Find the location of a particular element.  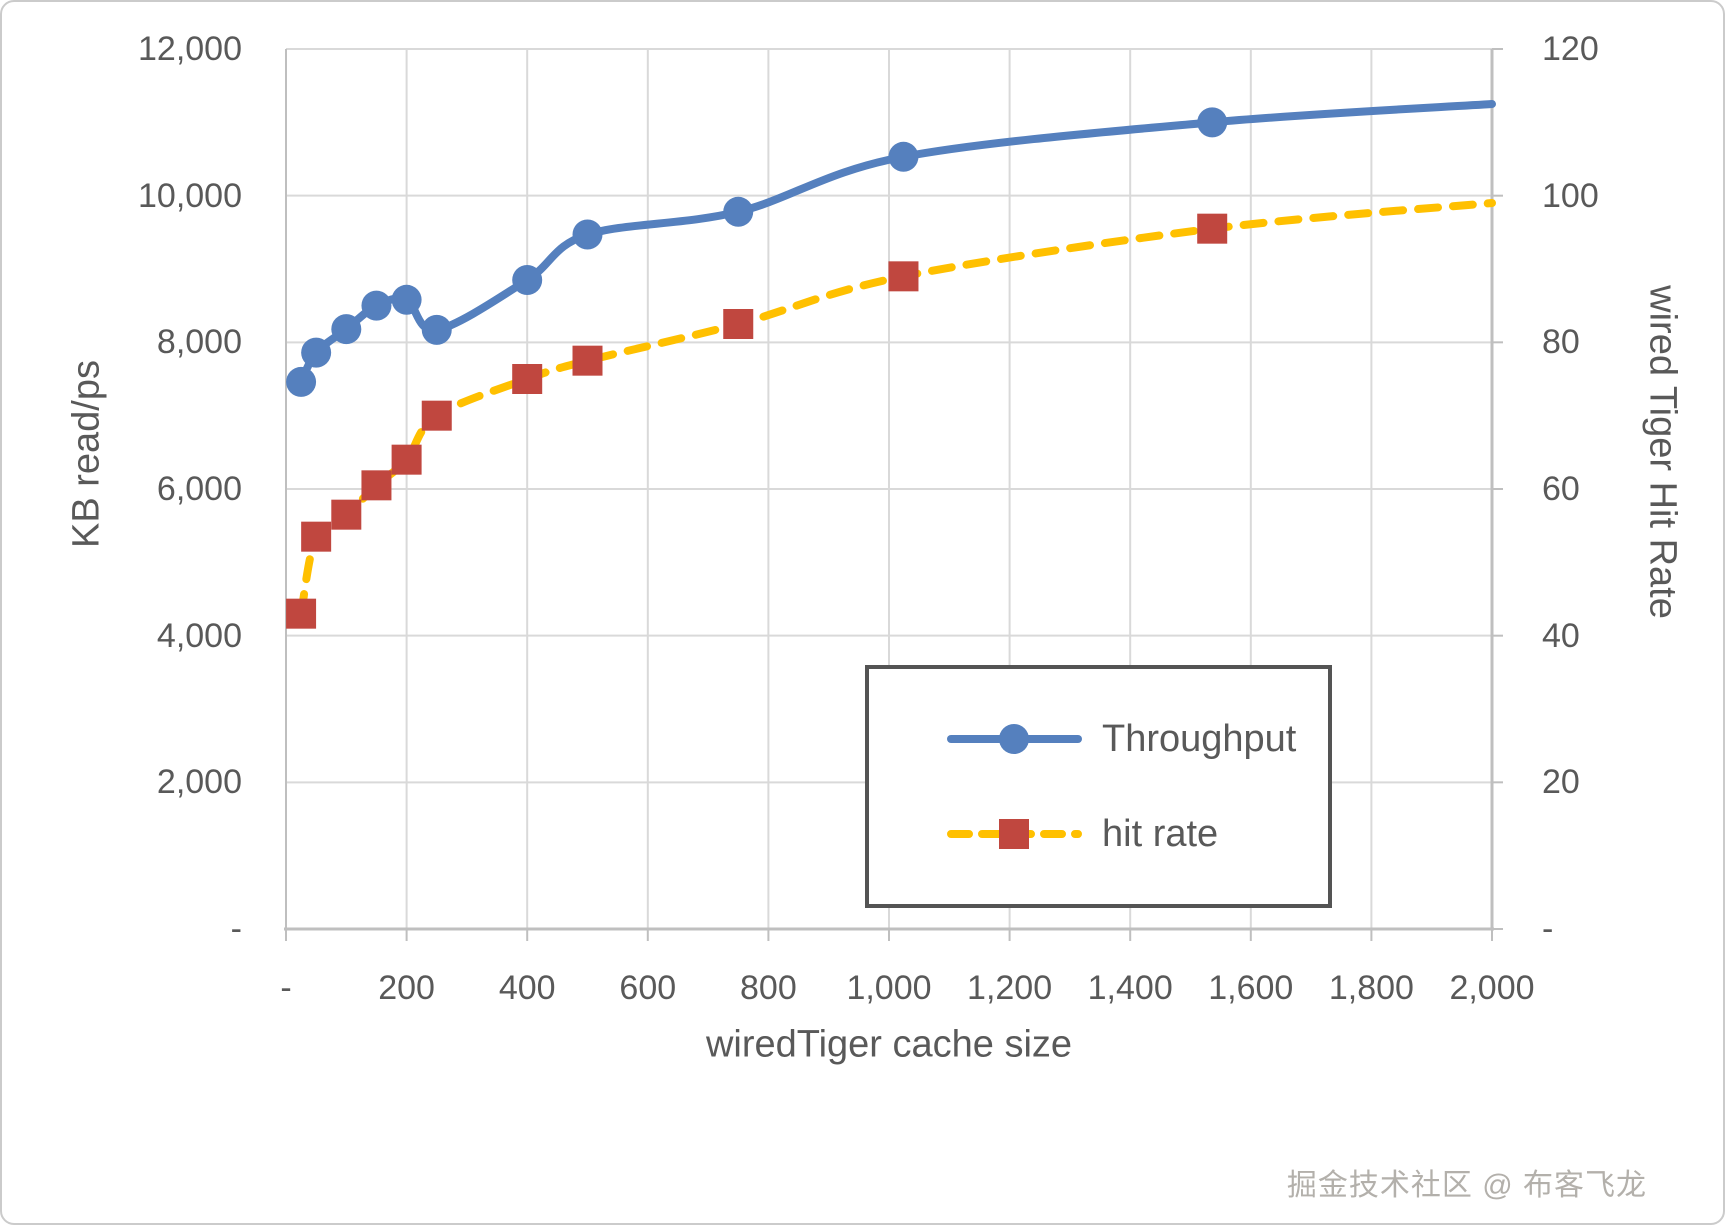

hit-rate-line-swatch-icon is located at coordinates (1014, 834).